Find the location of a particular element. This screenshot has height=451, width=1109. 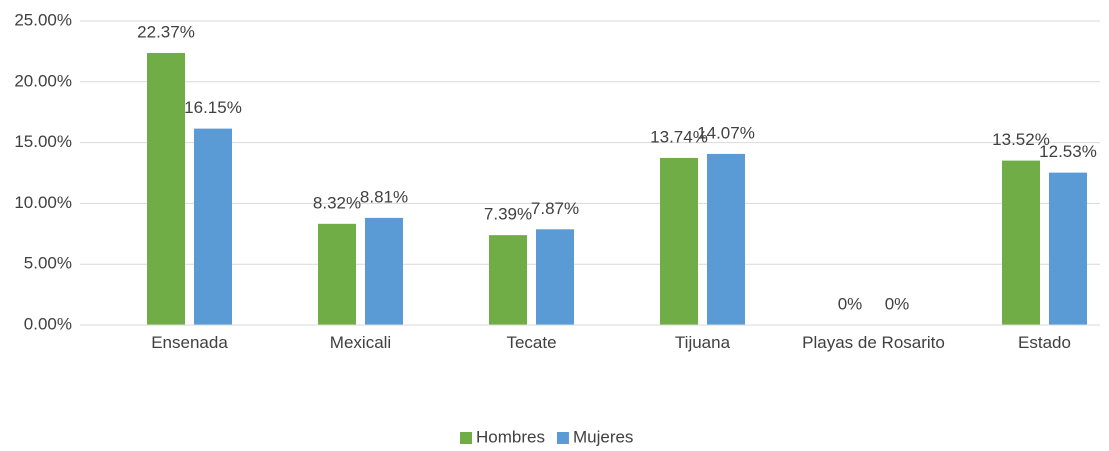

data-label: 7.39% is located at coordinates (508, 214).